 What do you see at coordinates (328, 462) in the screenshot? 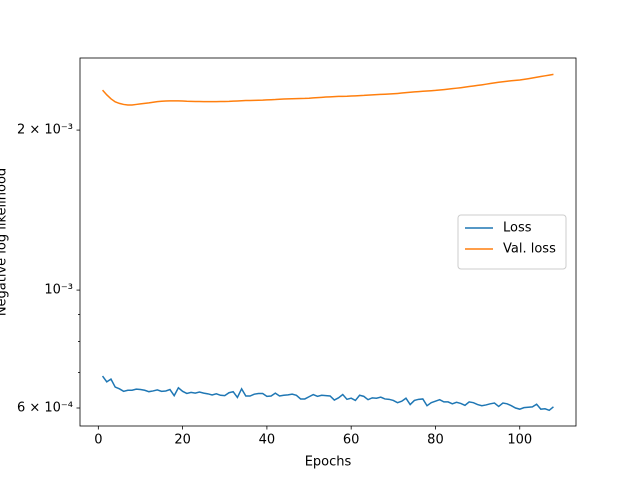
I see `x-axis-label: Epochs` at bounding box center [328, 462].